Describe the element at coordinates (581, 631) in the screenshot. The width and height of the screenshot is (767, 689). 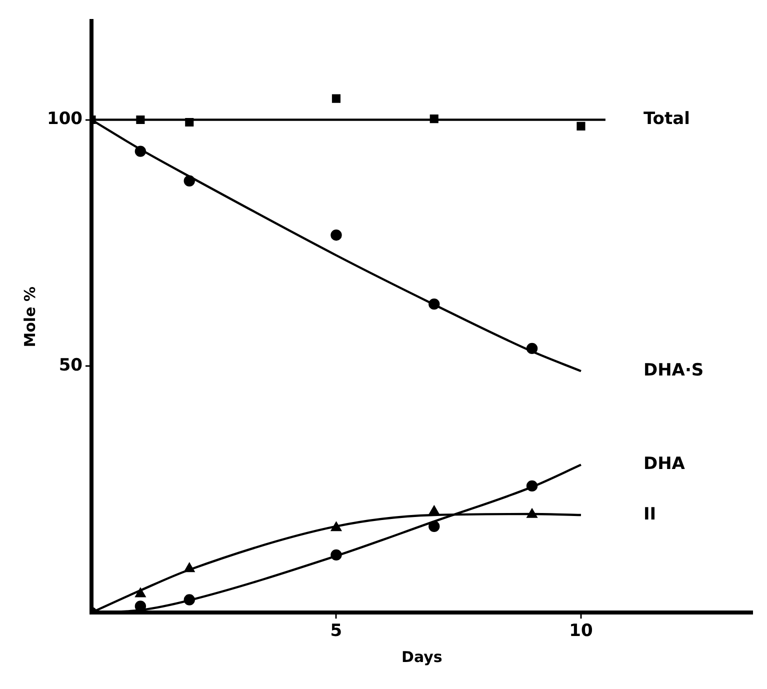
I see `x-tick-label: 10` at that location.